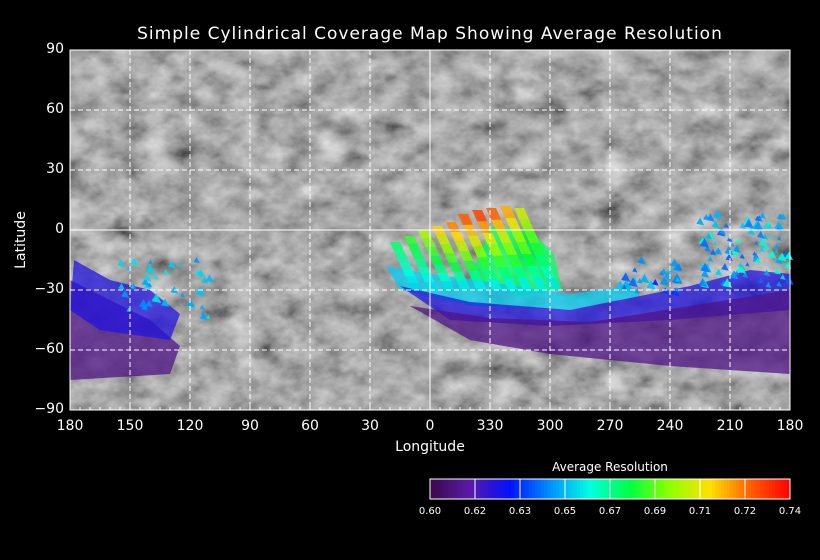 This screenshot has height=560, width=820. Describe the element at coordinates (610, 467) in the screenshot. I see `colorbar-title: Average Resolution` at that location.